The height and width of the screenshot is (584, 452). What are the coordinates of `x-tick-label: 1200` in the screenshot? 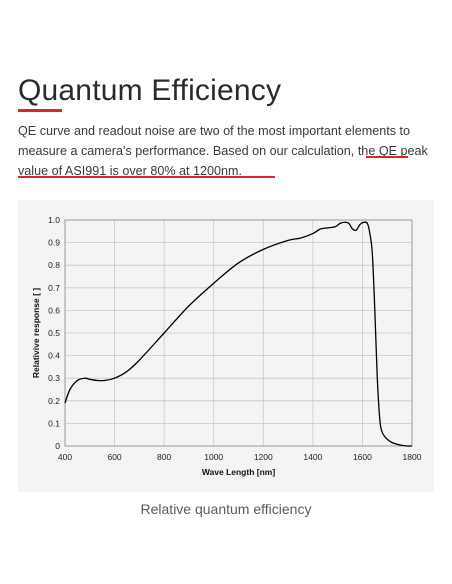 It's located at (263, 457).